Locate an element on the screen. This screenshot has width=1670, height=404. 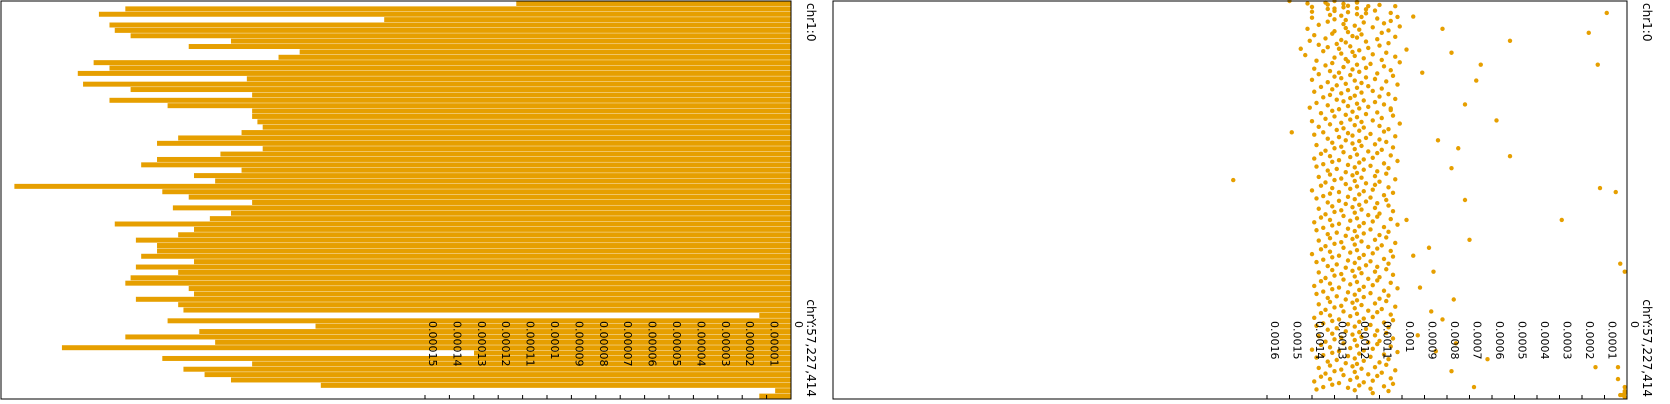
bar-axis-tick-label: 0.00015 is located at coordinates (432, 344).